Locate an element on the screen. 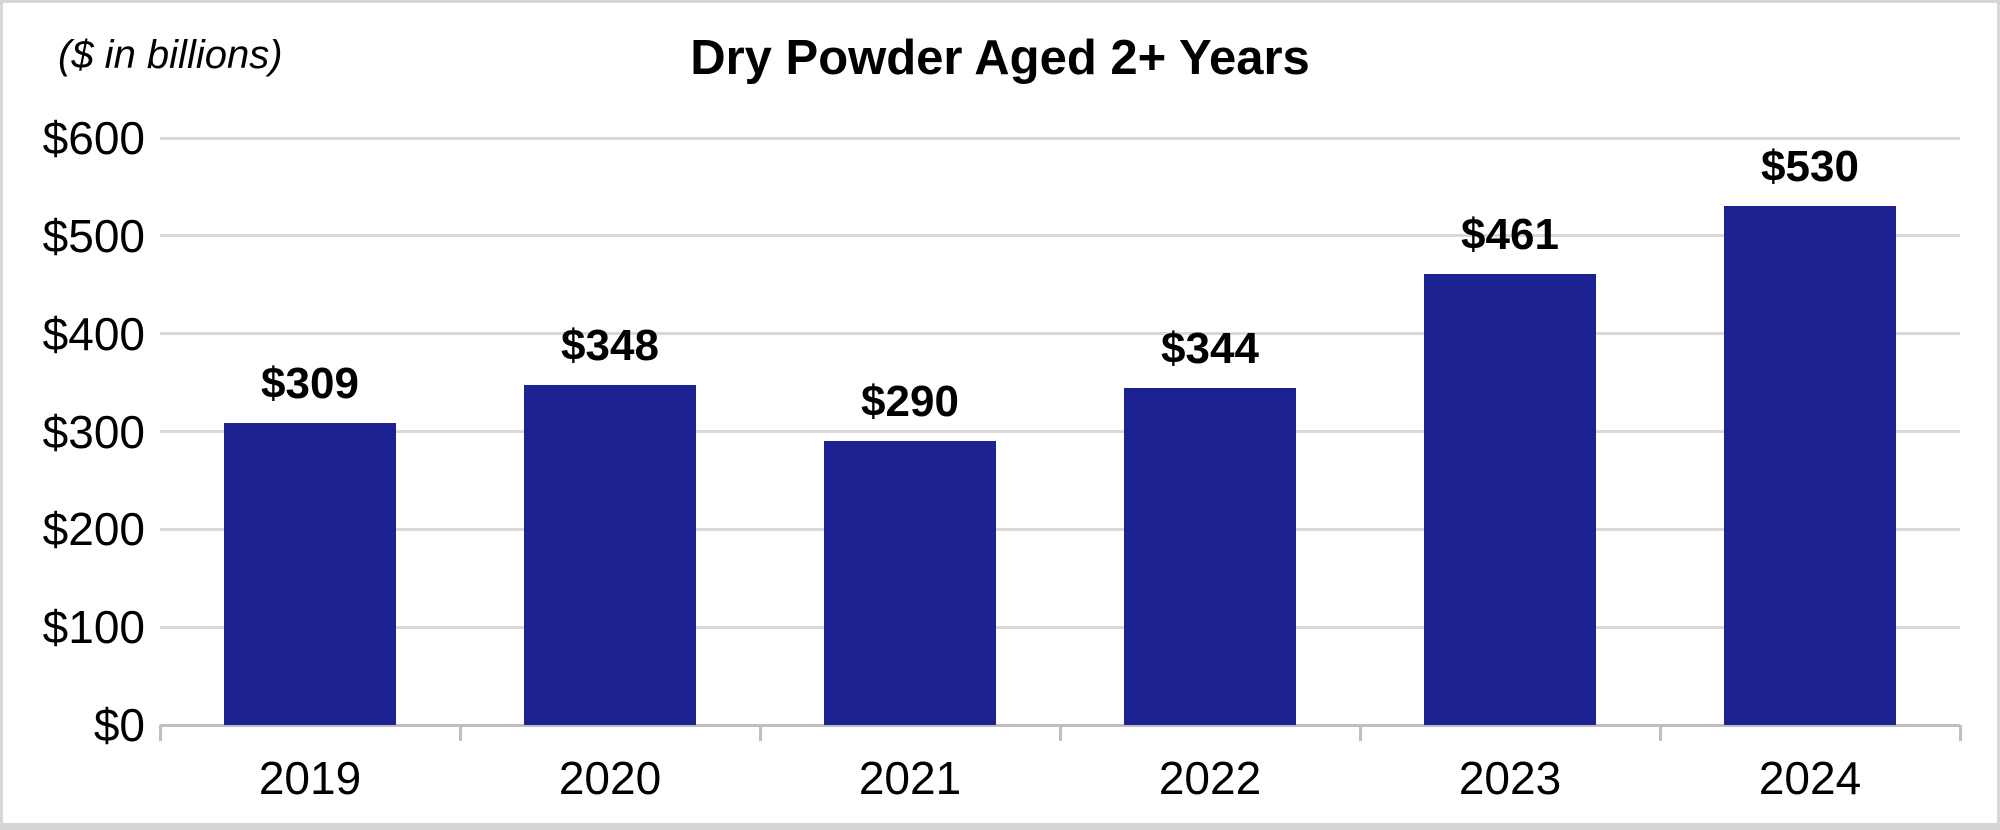  bar-value-label: $309 is located at coordinates (310, 383).